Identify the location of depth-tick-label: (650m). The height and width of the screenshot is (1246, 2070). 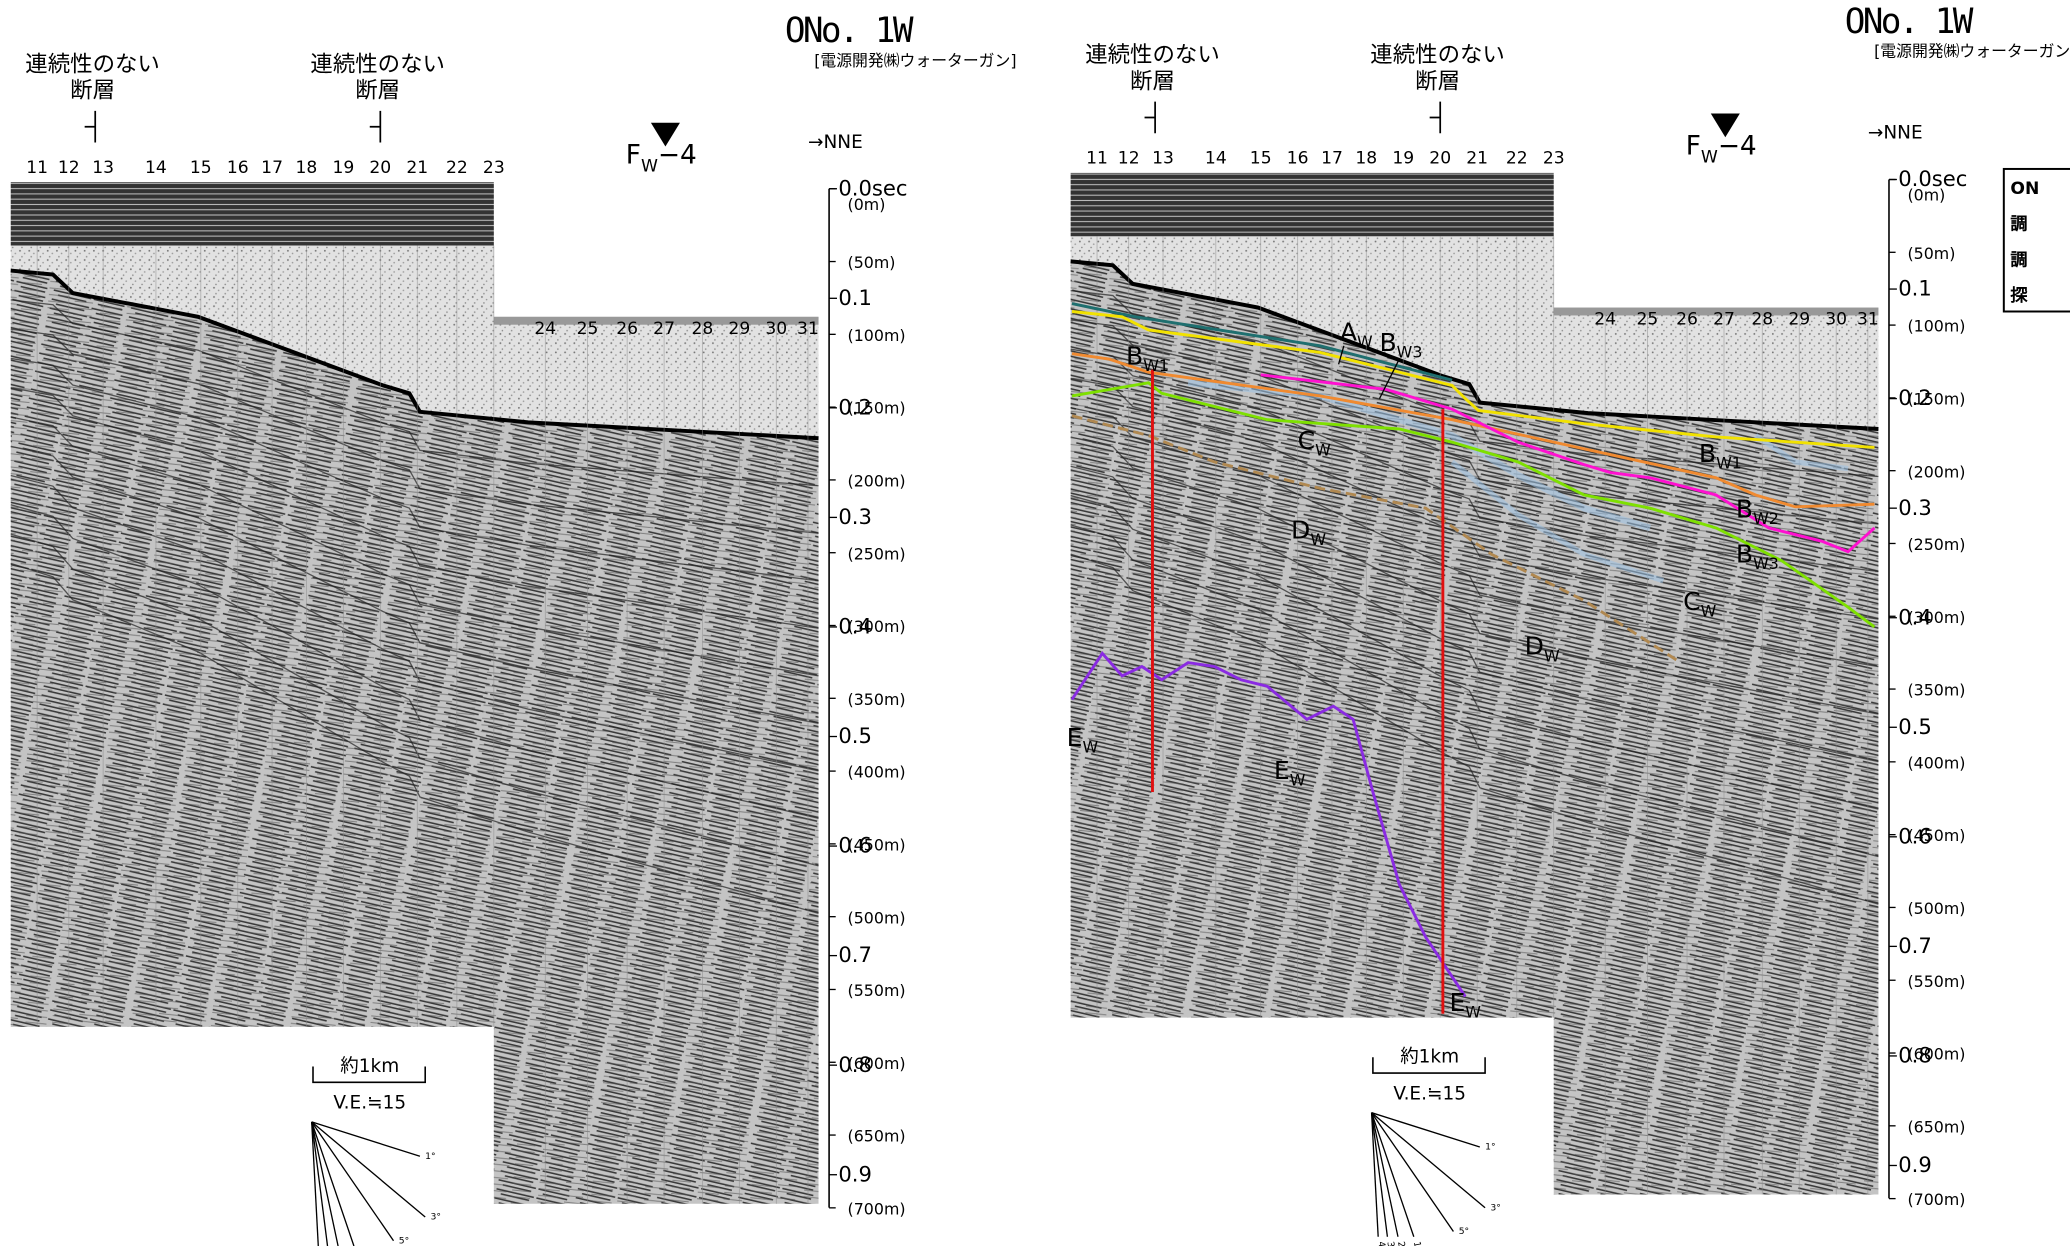
(1936, 1126).